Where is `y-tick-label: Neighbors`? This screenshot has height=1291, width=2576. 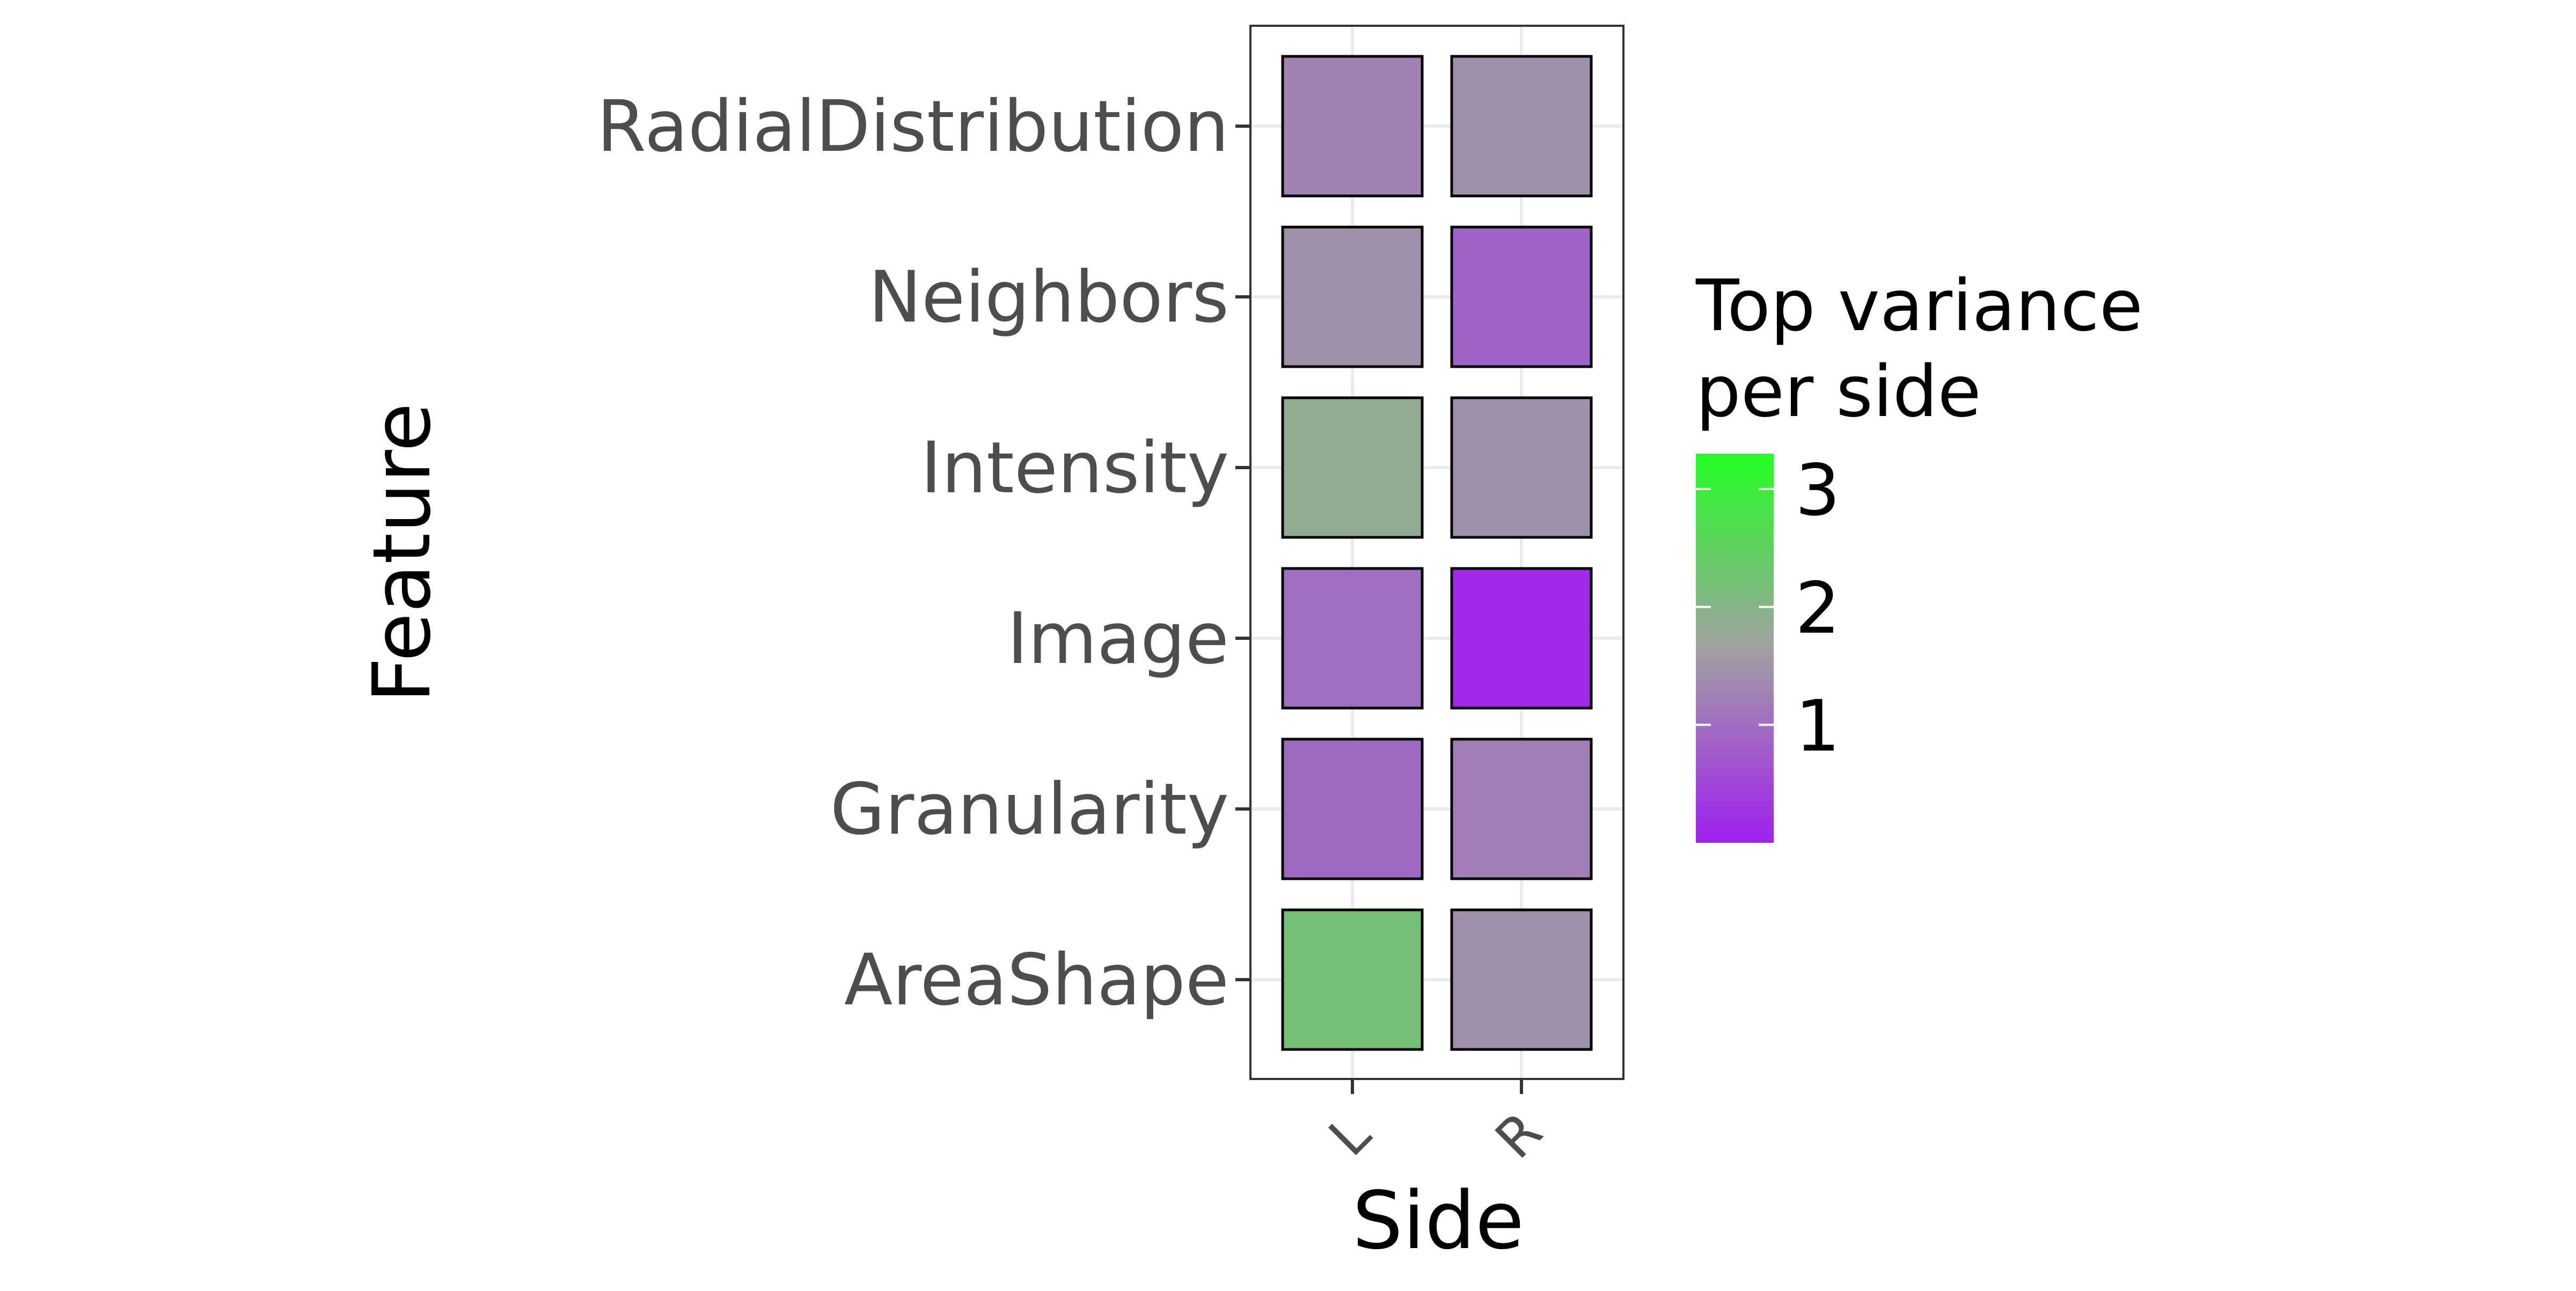 y-tick-label: Neighbors is located at coordinates (1048, 297).